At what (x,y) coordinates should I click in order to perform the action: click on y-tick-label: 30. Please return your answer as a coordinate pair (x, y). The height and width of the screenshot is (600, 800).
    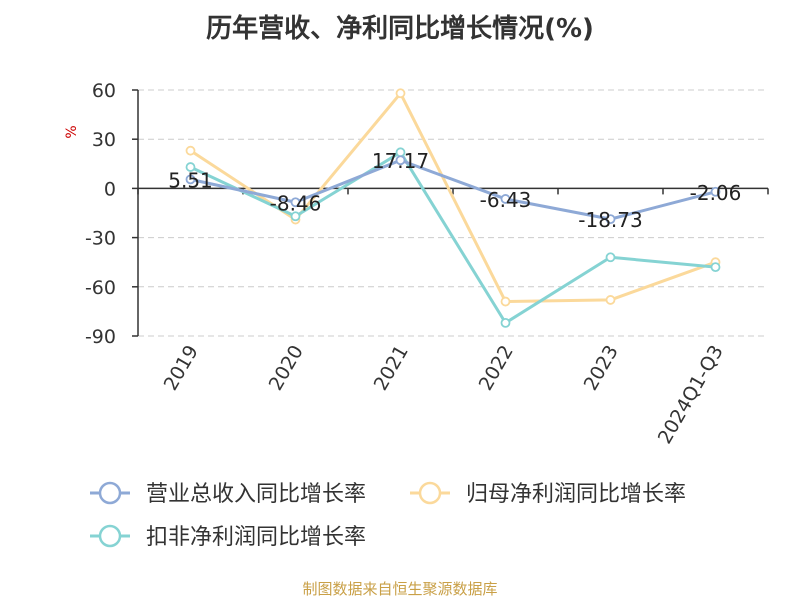
    Looking at the image, I should click on (104, 140).